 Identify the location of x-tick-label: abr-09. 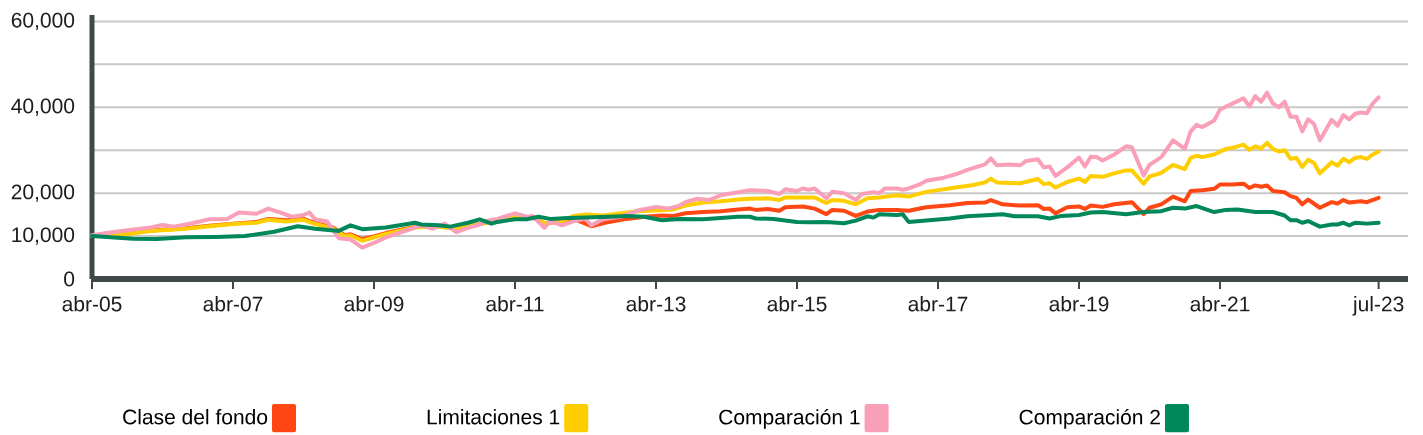
(374, 304).